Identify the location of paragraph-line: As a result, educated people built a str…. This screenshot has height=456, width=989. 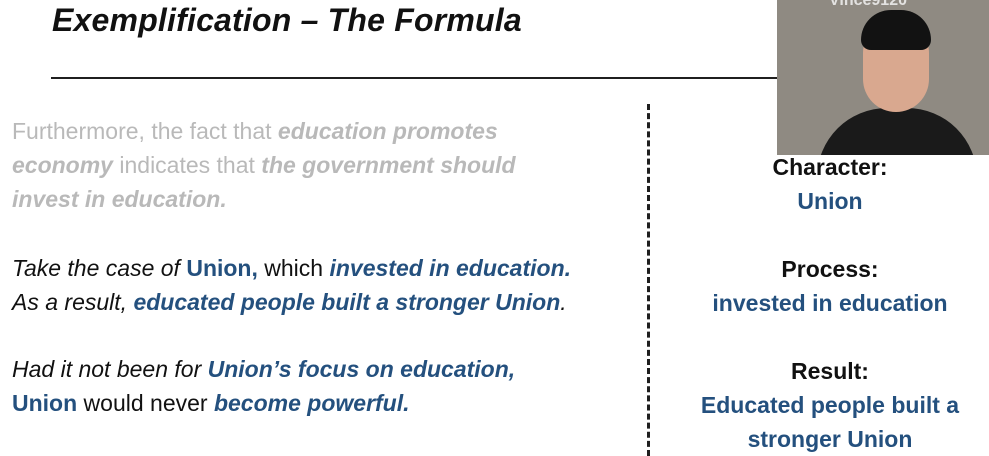
(291, 302).